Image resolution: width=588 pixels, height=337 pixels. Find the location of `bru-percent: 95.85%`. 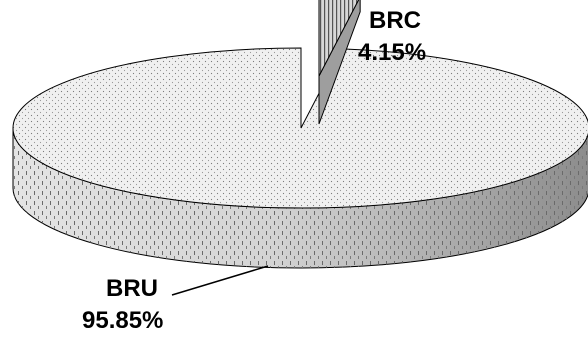

bru-percent: 95.85% is located at coordinates (122, 320).